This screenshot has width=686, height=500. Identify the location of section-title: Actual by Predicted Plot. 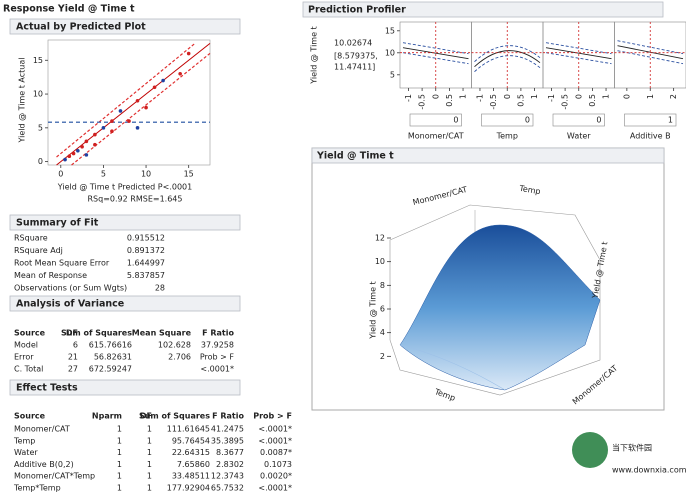
(81, 27).